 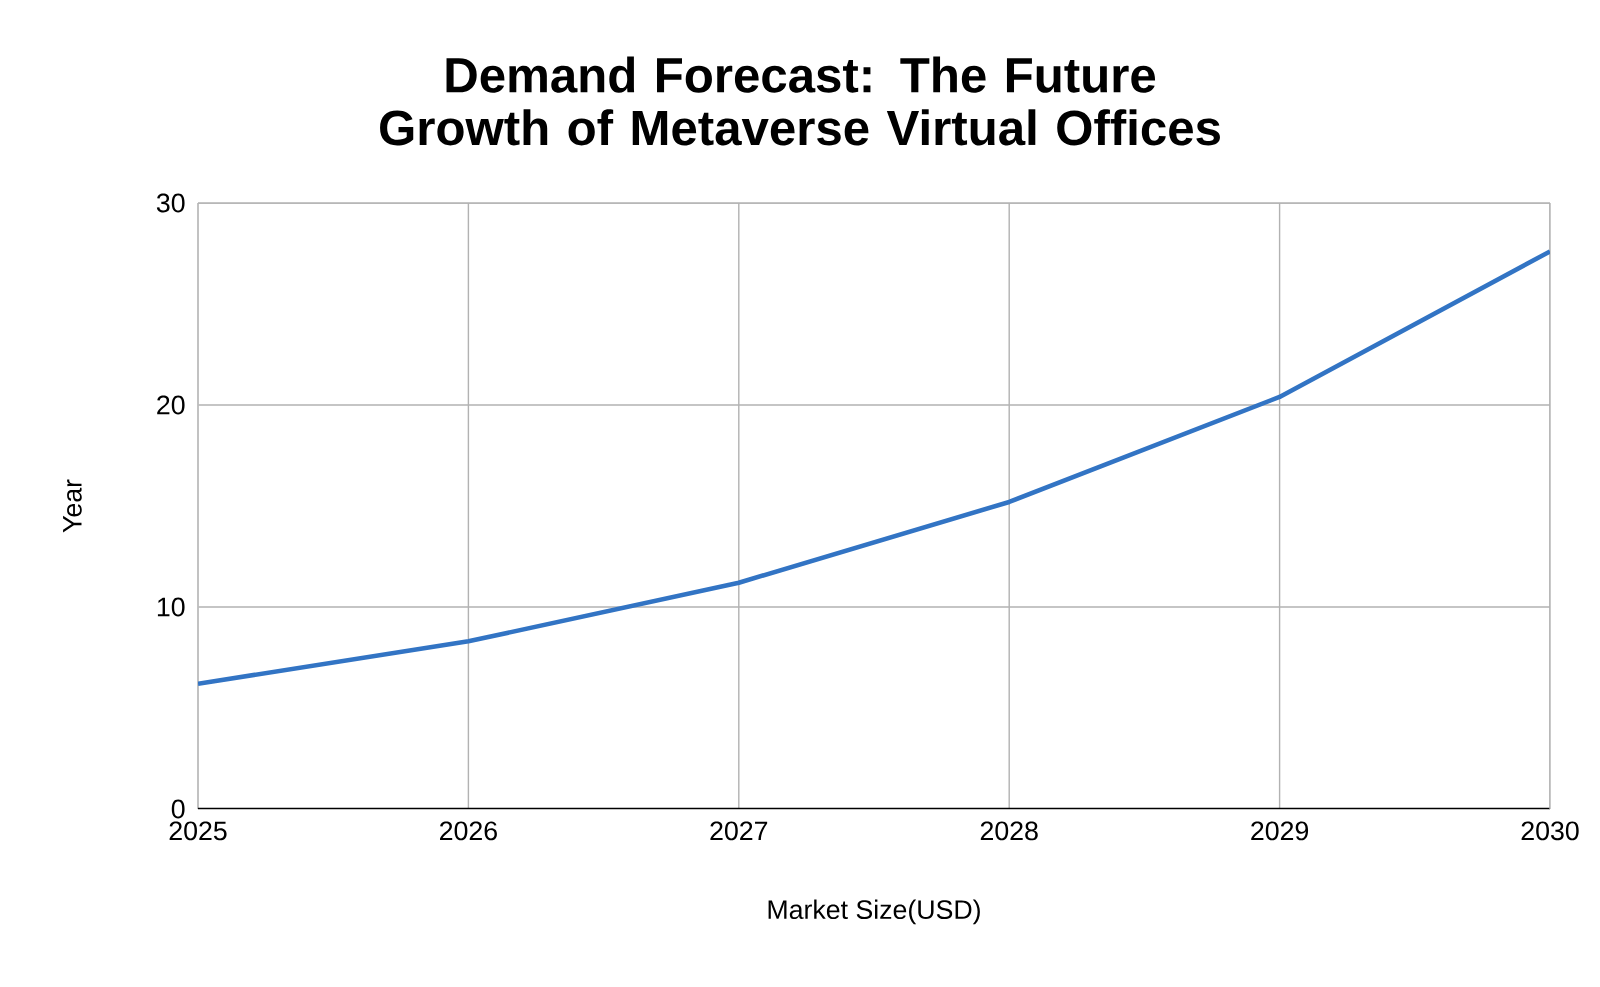 What do you see at coordinates (1009, 831) in the screenshot?
I see `x-tick-label: 2028` at bounding box center [1009, 831].